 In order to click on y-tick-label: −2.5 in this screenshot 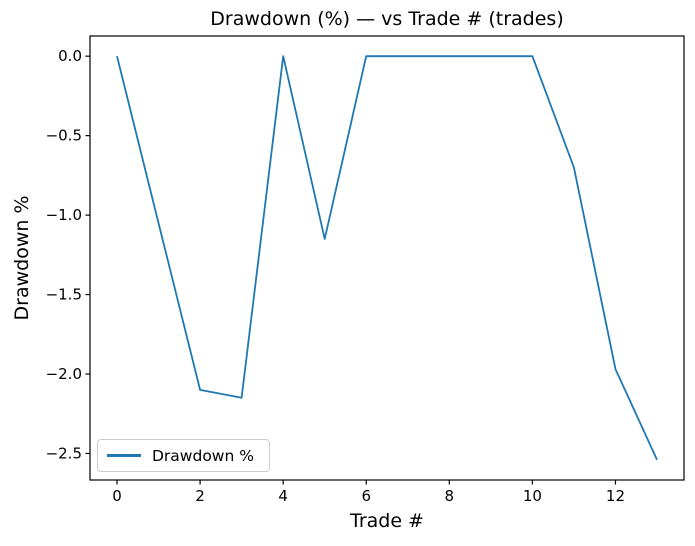, I will do `click(64, 453)`.